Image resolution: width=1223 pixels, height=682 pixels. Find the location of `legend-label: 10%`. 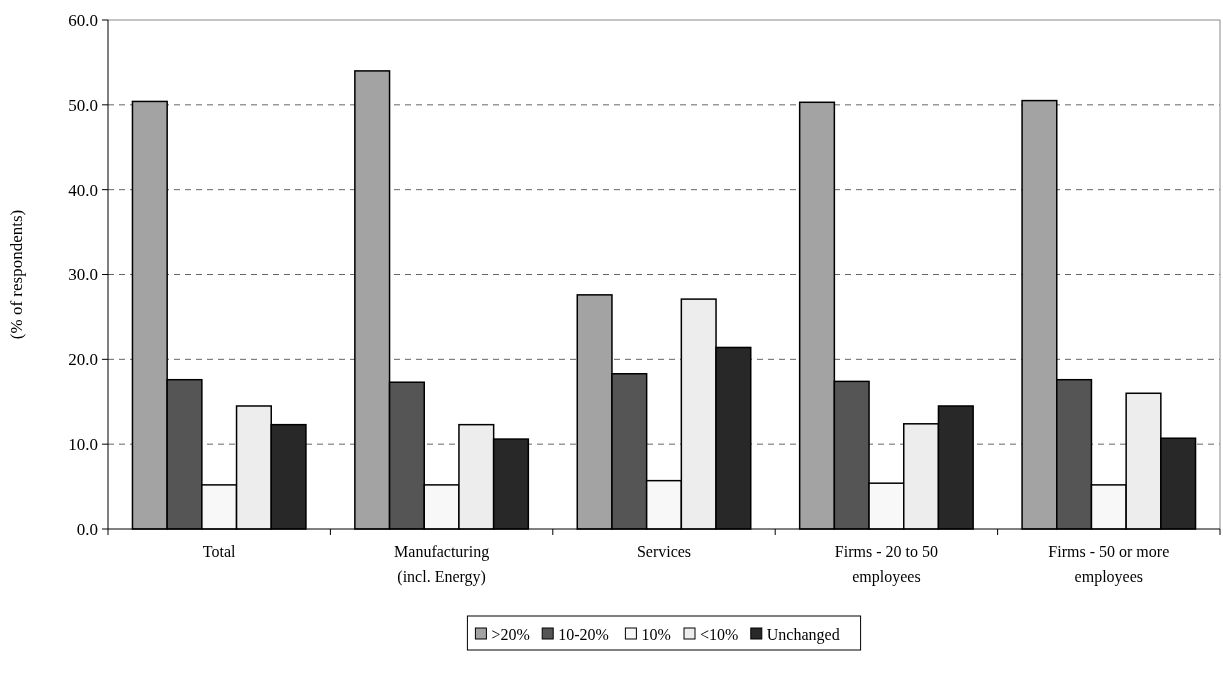

legend-label: 10% is located at coordinates (656, 634).